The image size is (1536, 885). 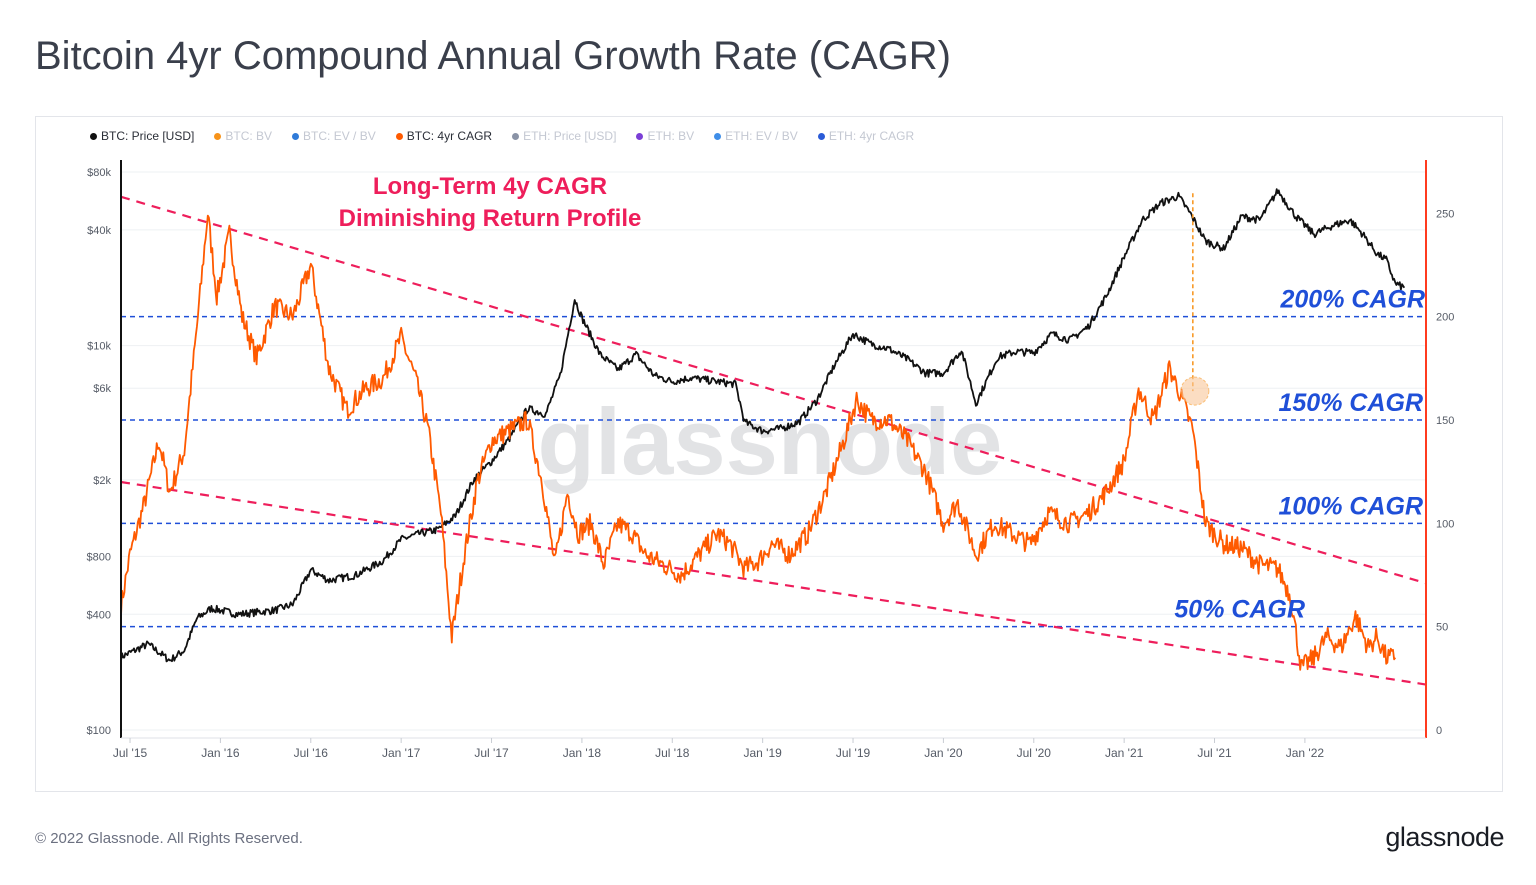 What do you see at coordinates (148, 136) in the screenshot?
I see `legend-label: BTC: Price [USD]` at bounding box center [148, 136].